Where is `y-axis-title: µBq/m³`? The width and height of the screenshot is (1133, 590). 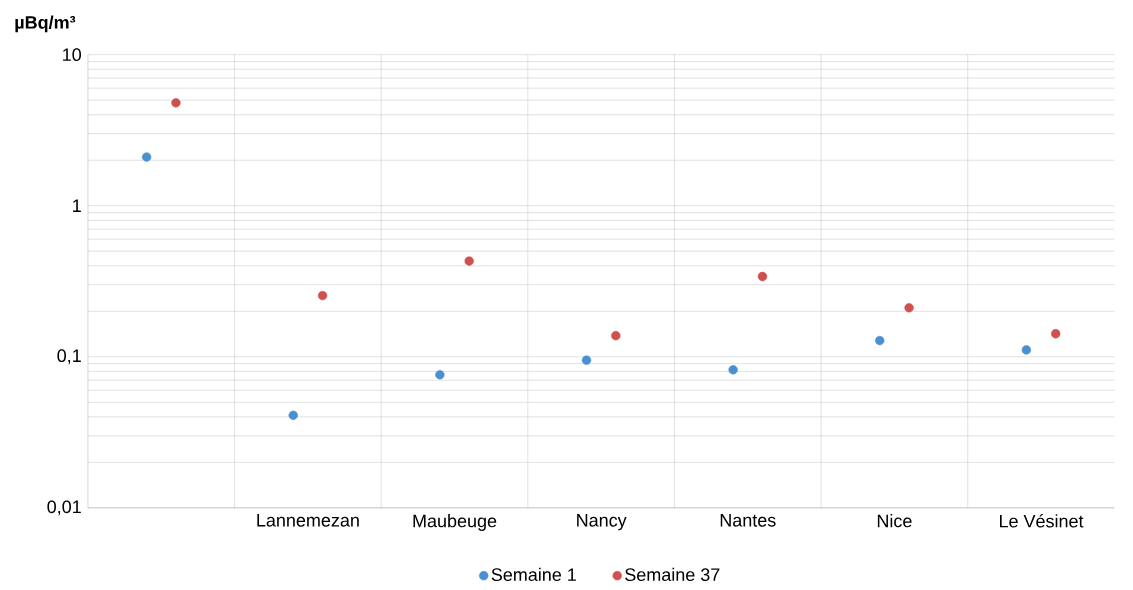
y-axis-title: µBq/m³ is located at coordinates (45, 24).